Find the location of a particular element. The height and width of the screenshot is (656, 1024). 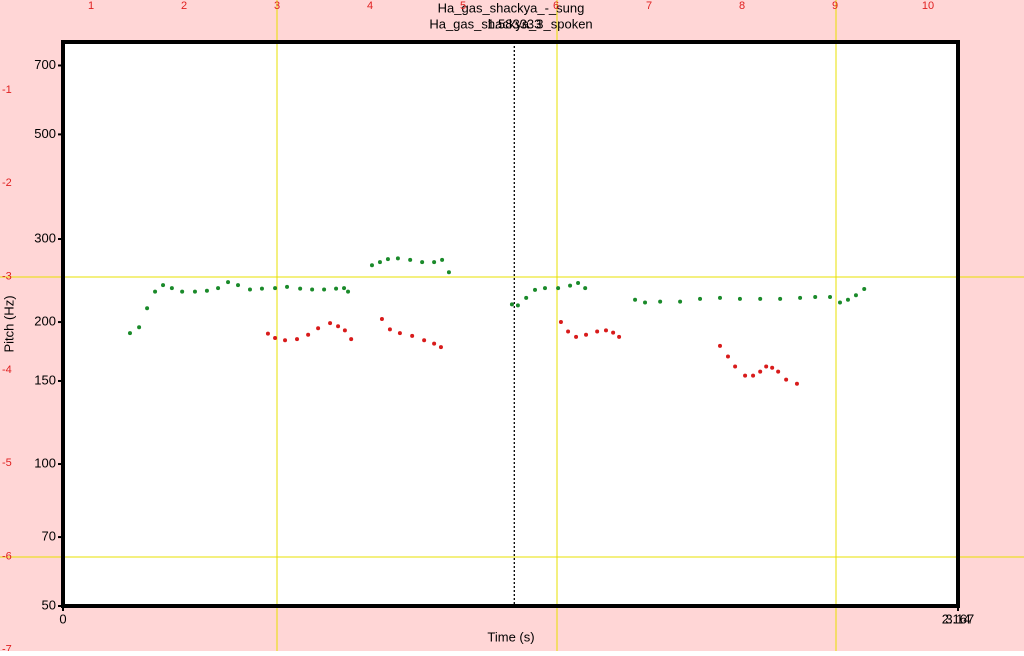

x-tick-label: 3.14 is located at coordinates (957, 618).